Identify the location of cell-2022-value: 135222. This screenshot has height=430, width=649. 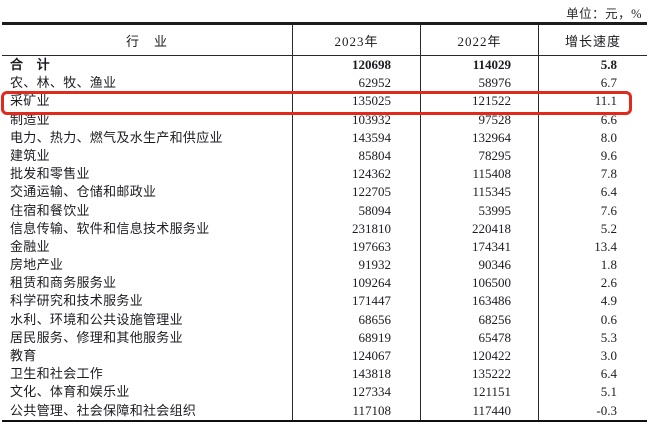
(480, 374).